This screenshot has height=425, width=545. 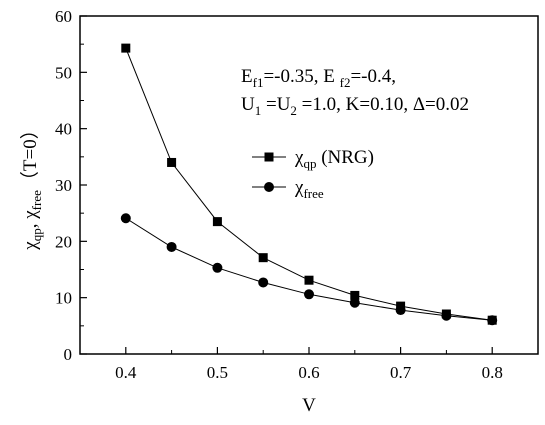 I want to click on y-tick-label: 10, so click(x=63, y=298).